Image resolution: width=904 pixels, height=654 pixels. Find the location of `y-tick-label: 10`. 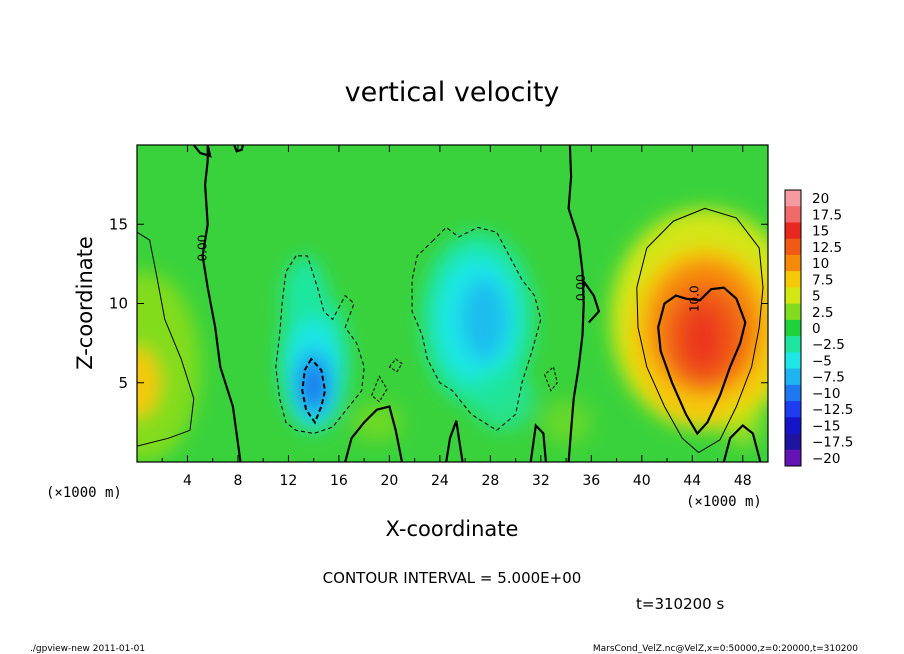

y-tick-label: 10 is located at coordinates (118, 304).